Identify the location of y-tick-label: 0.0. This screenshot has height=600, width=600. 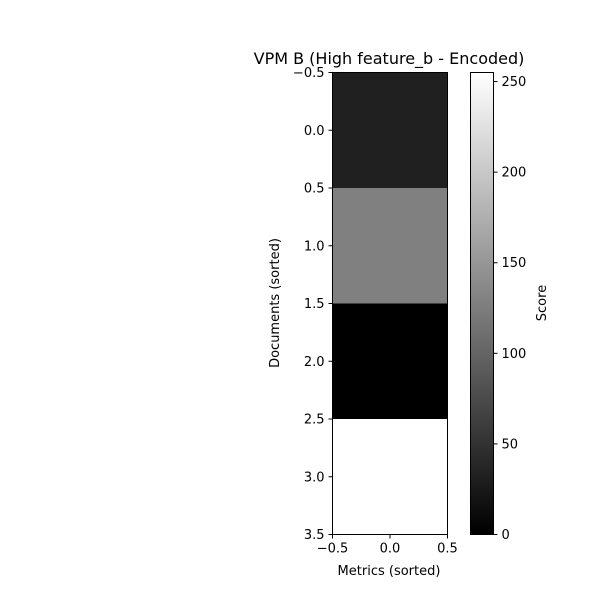
(314, 131).